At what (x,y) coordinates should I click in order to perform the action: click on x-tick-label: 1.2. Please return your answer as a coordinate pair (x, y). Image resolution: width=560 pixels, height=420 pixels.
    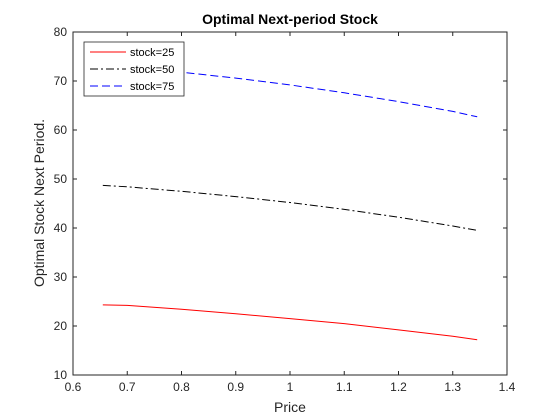
    Looking at the image, I should click on (398, 387).